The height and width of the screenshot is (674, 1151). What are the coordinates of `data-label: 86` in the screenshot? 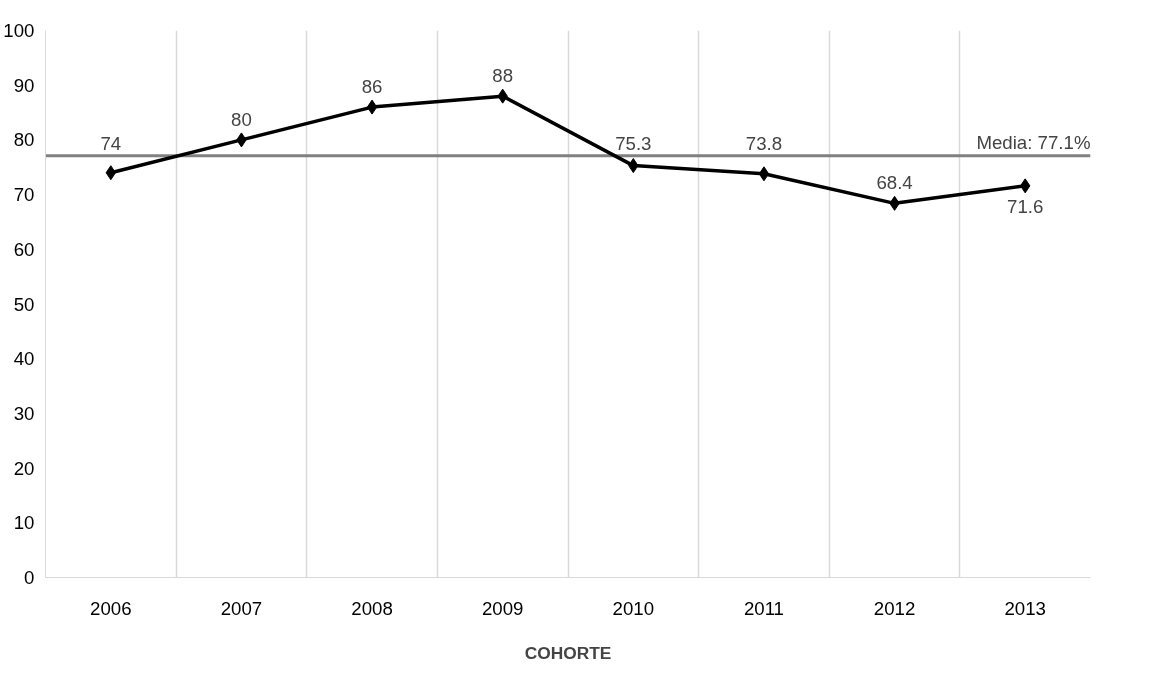 It's located at (372, 87).